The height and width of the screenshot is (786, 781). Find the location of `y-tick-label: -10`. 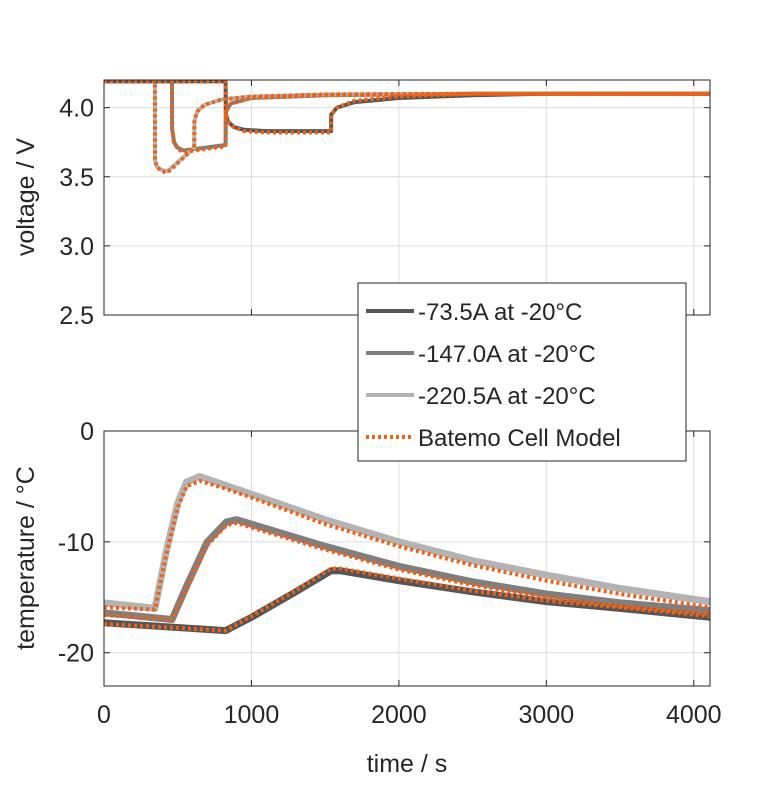

y-tick-label: -10 is located at coordinates (76, 543).